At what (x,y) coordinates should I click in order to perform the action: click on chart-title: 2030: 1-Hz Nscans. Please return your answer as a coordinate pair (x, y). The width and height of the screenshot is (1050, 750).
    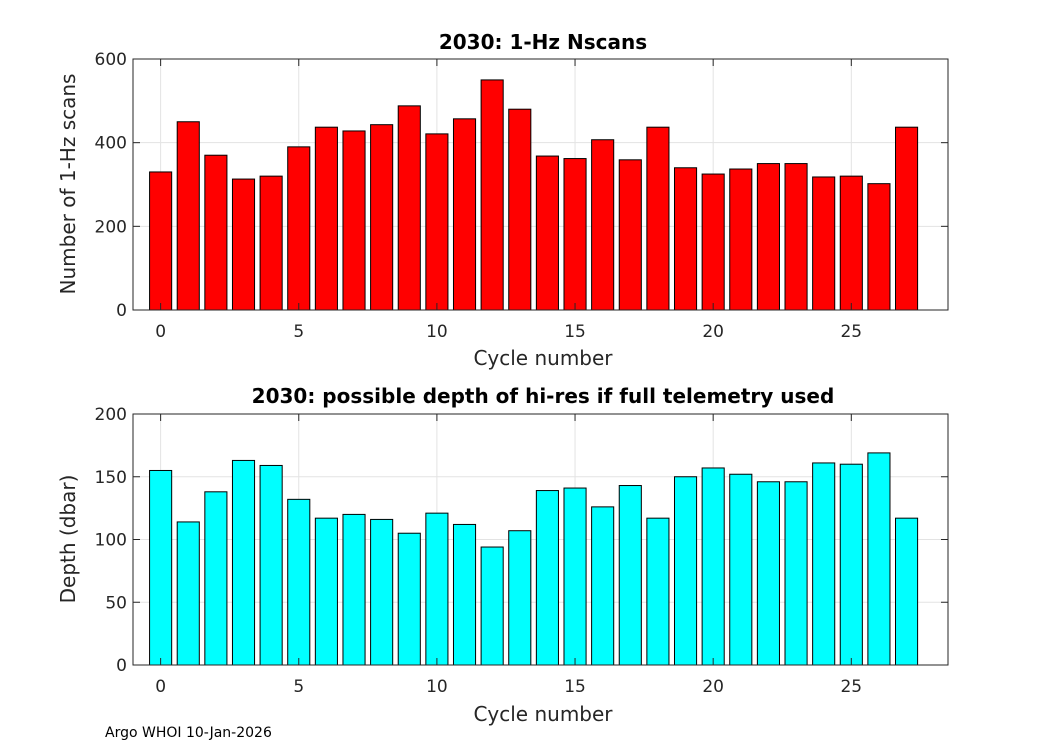
    Looking at the image, I should click on (543, 42).